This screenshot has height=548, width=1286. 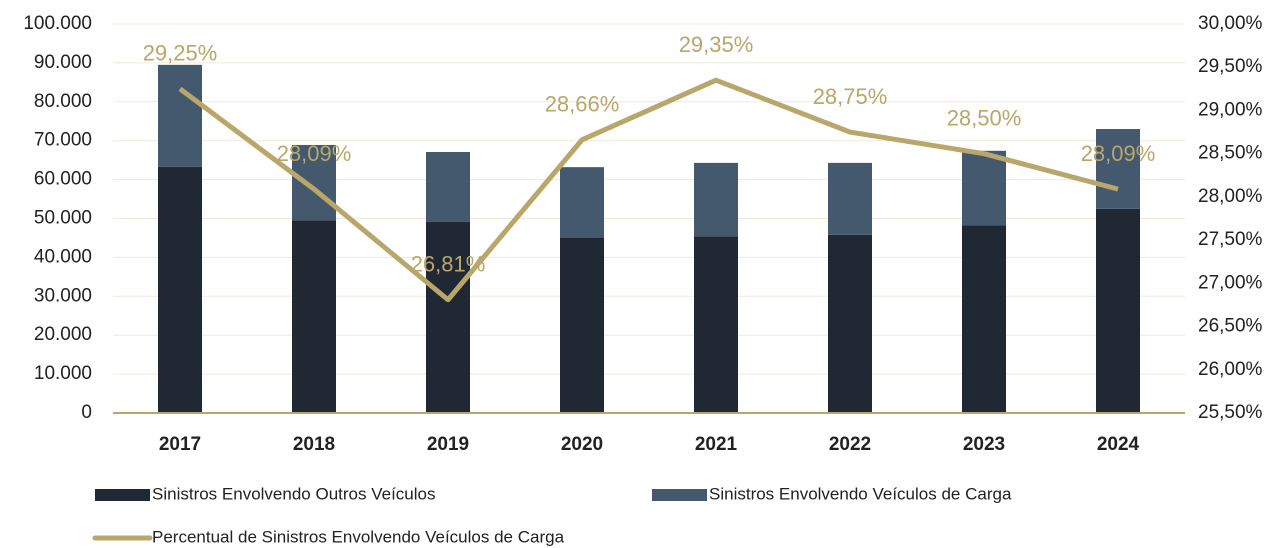 I want to click on data-label: 29,35%, so click(x=716, y=44).